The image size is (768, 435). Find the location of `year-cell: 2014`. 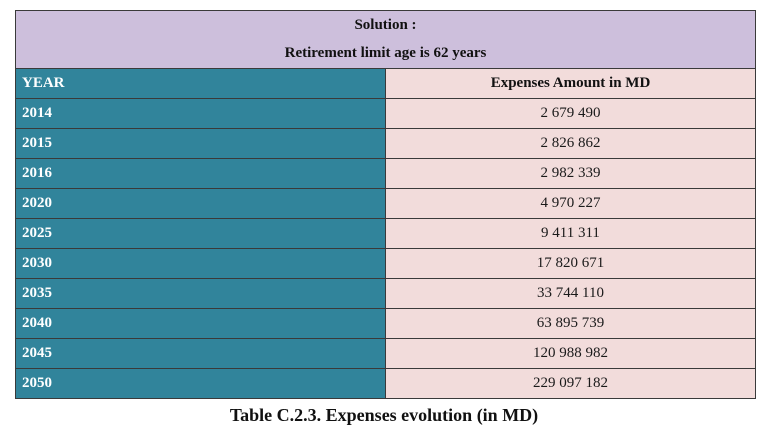

year-cell: 2014 is located at coordinates (200, 113).